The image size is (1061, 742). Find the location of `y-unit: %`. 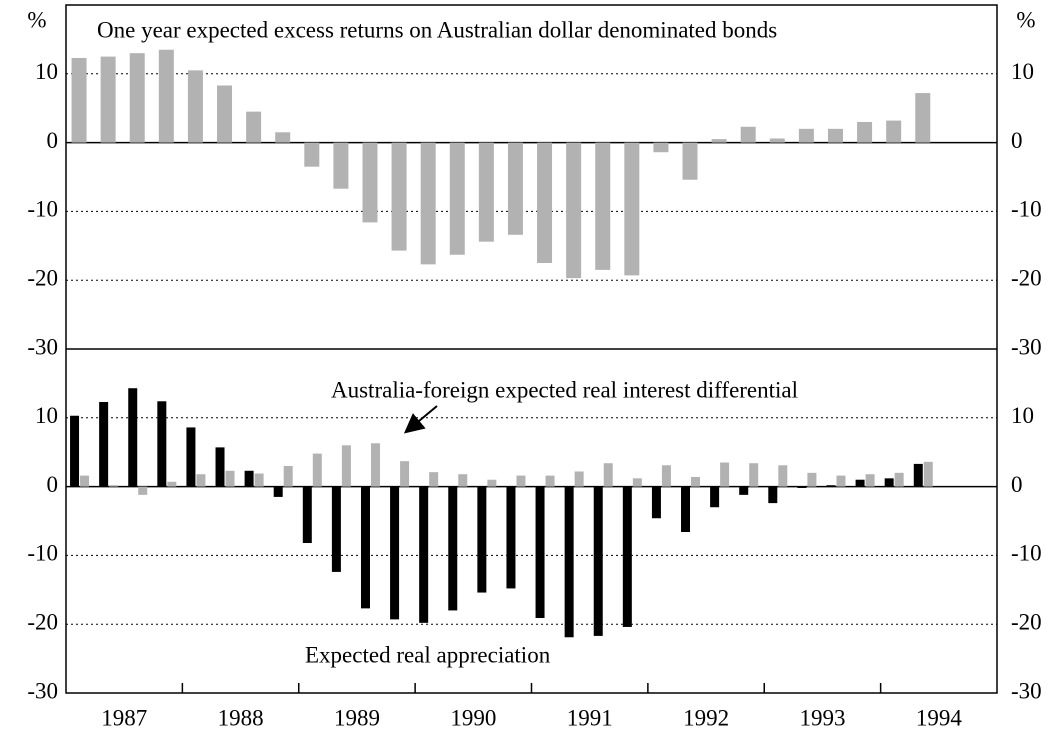

y-unit: % is located at coordinates (36, 19).